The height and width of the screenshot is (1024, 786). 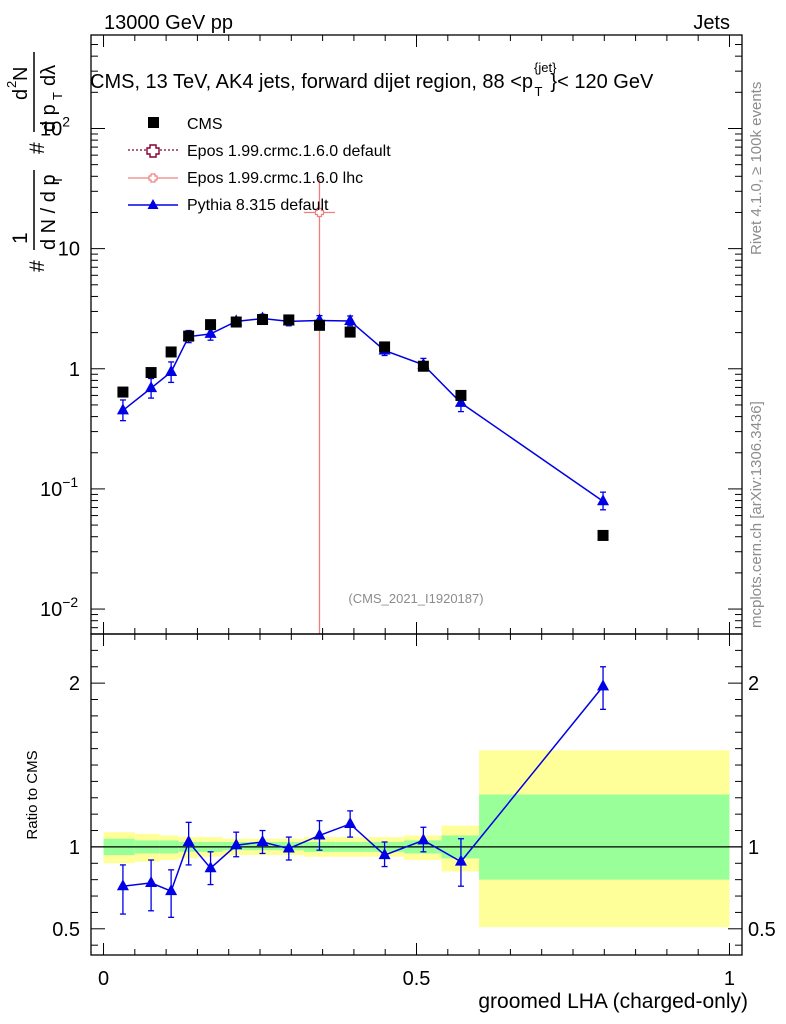 What do you see at coordinates (74, 370) in the screenshot?
I see `y-tick-label: 1` at bounding box center [74, 370].